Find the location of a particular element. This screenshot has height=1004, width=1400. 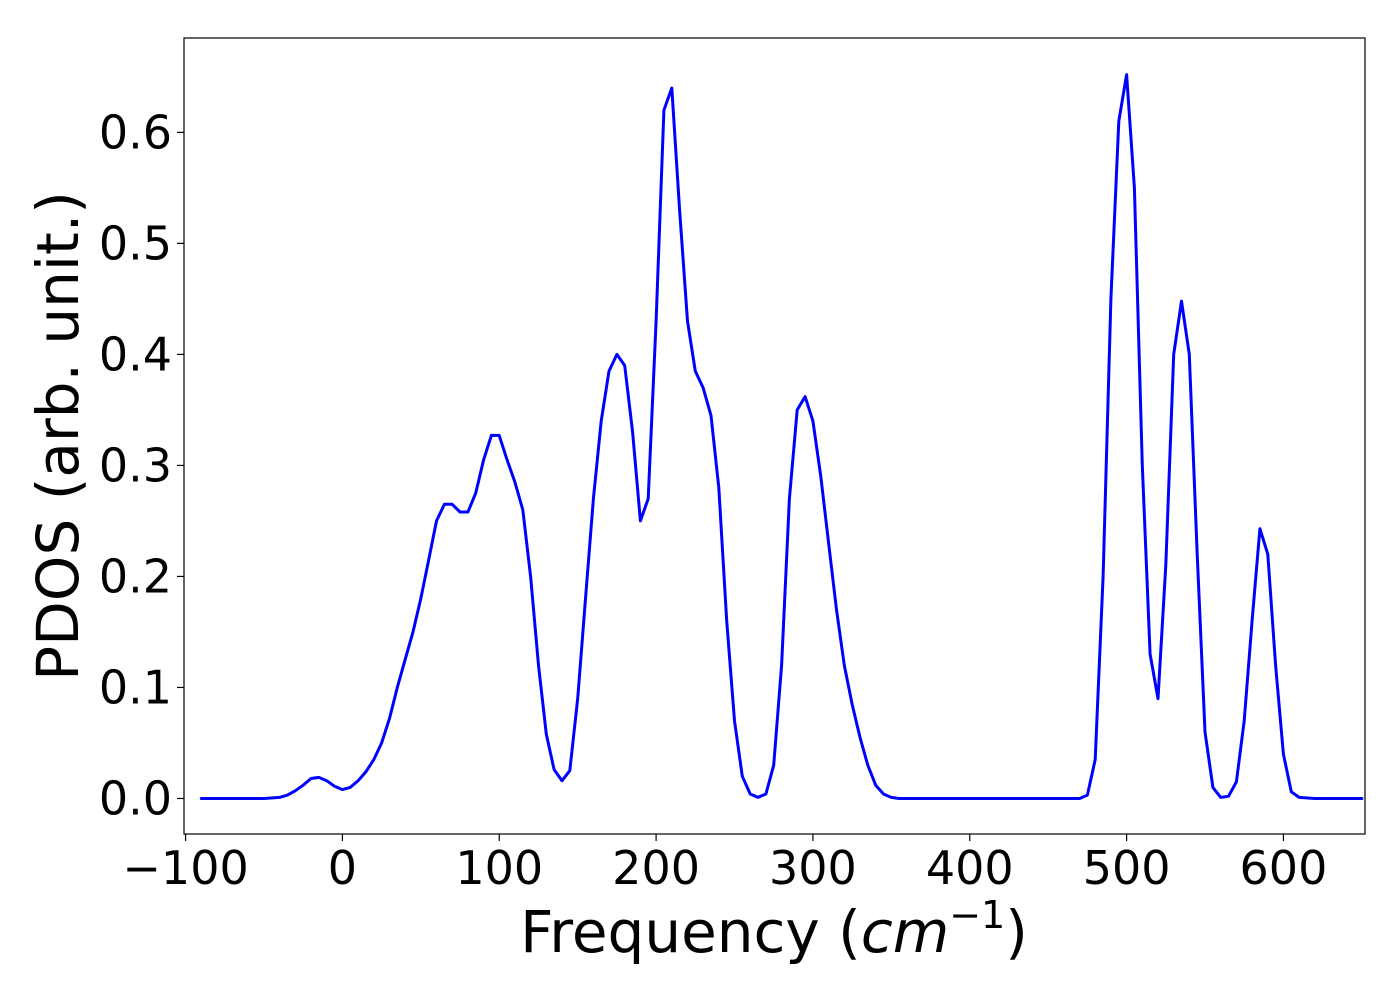

x-tick-label: 500 is located at coordinates (1127, 868).